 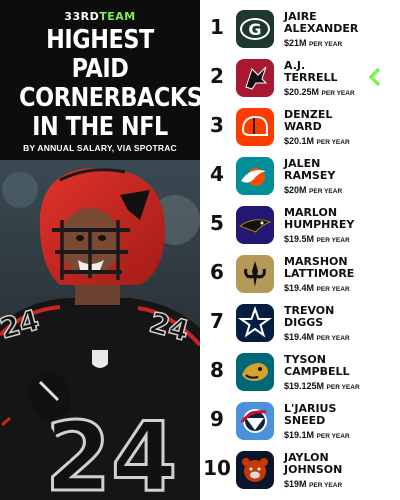 What do you see at coordinates (304, 386) in the screenshot?
I see `salary-value: $19.125M` at bounding box center [304, 386].